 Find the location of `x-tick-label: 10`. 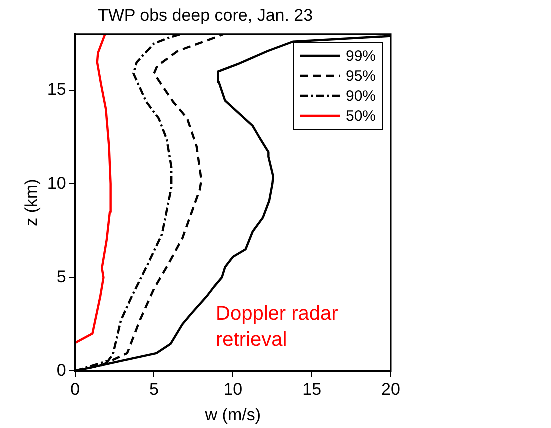

x-tick-label: 10 is located at coordinates (233, 390).